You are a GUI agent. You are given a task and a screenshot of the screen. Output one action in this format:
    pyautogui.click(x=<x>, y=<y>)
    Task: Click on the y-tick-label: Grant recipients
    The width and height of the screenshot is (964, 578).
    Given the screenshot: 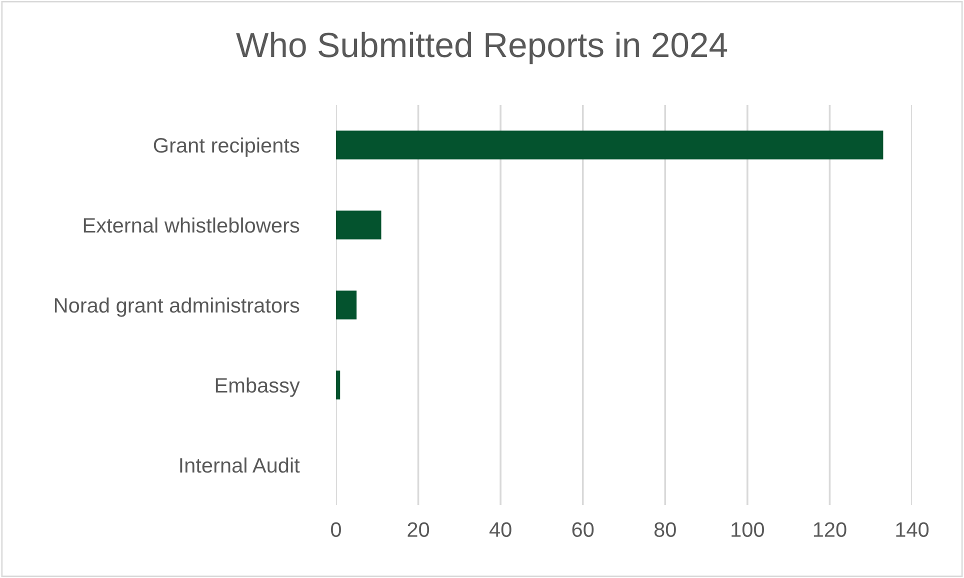 What is the action you would take?
    pyautogui.click(x=227, y=147)
    